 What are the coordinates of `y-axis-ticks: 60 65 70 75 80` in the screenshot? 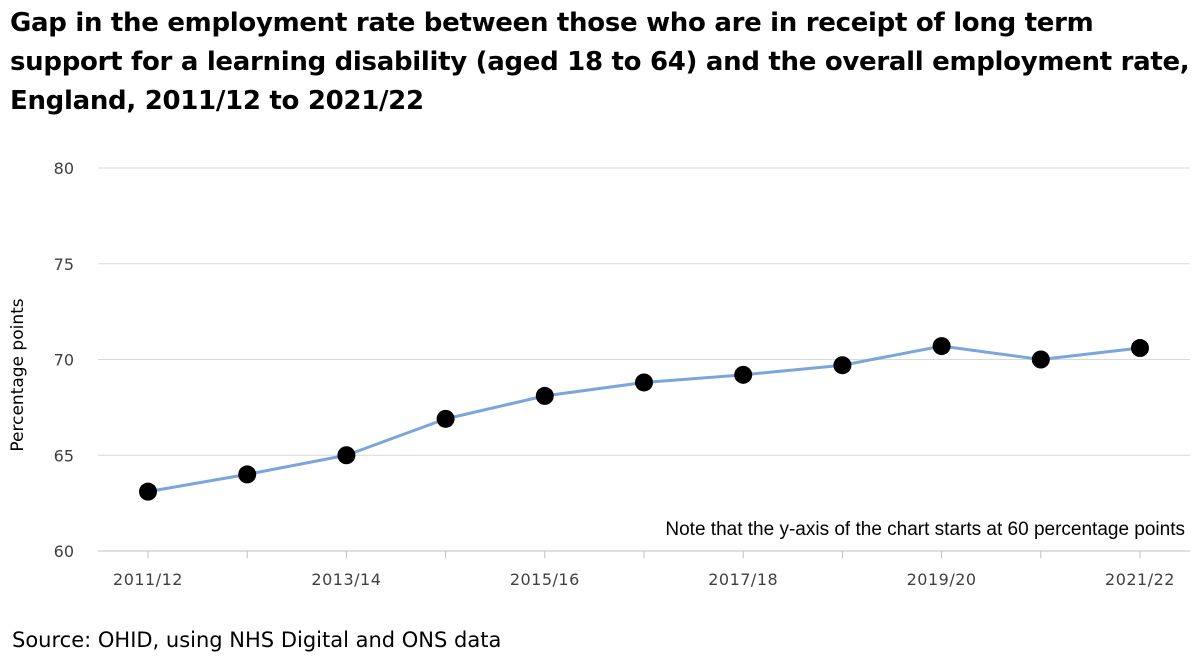 It's located at (64, 360).